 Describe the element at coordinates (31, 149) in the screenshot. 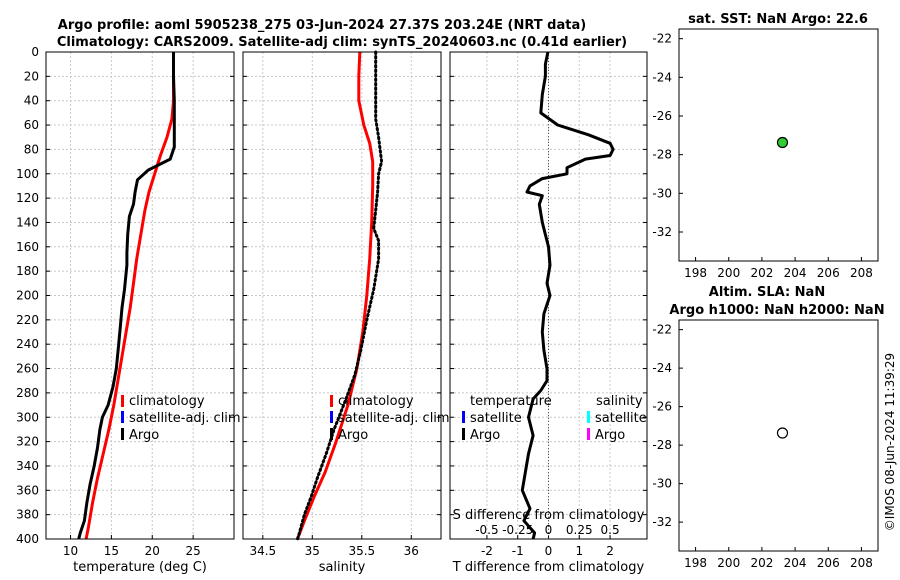

I see `y-tick-label: 80` at that location.